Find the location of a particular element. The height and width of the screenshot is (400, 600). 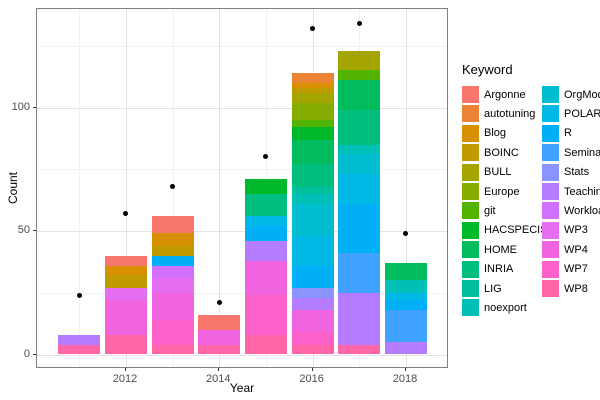

bar-segment-2013-Argonne is located at coordinates (172, 225).